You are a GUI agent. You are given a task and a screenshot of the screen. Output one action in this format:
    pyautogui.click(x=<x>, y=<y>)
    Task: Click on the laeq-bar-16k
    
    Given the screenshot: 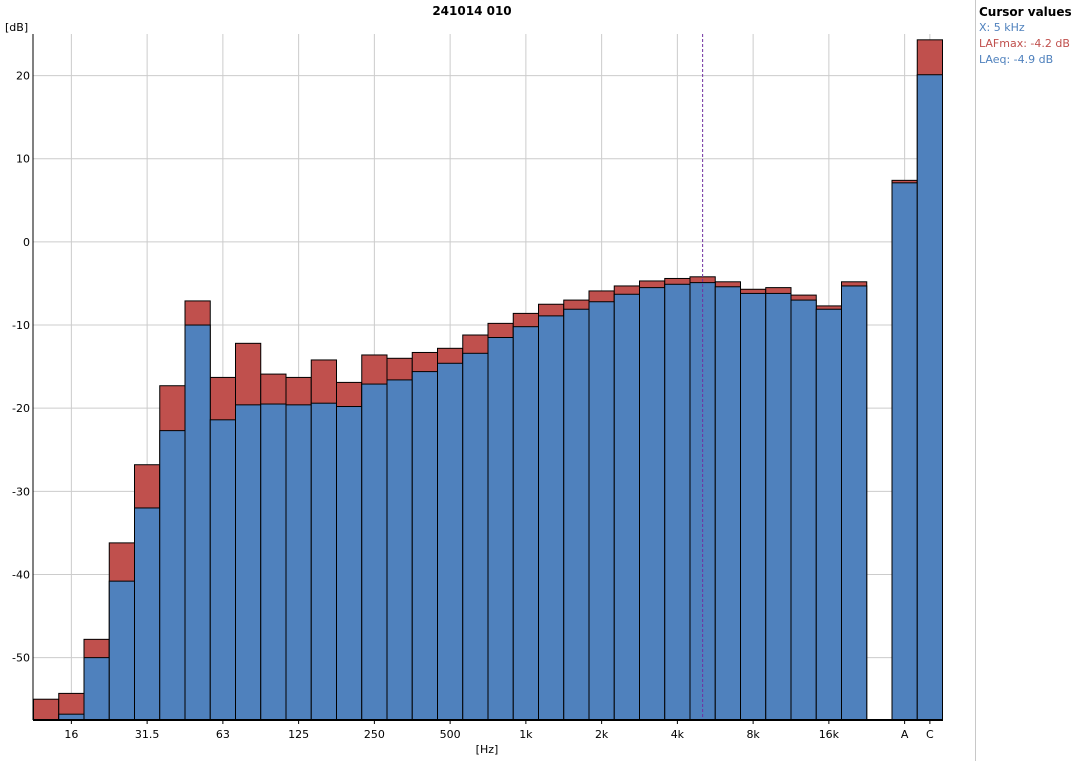 What is the action you would take?
    pyautogui.click(x=828, y=514)
    